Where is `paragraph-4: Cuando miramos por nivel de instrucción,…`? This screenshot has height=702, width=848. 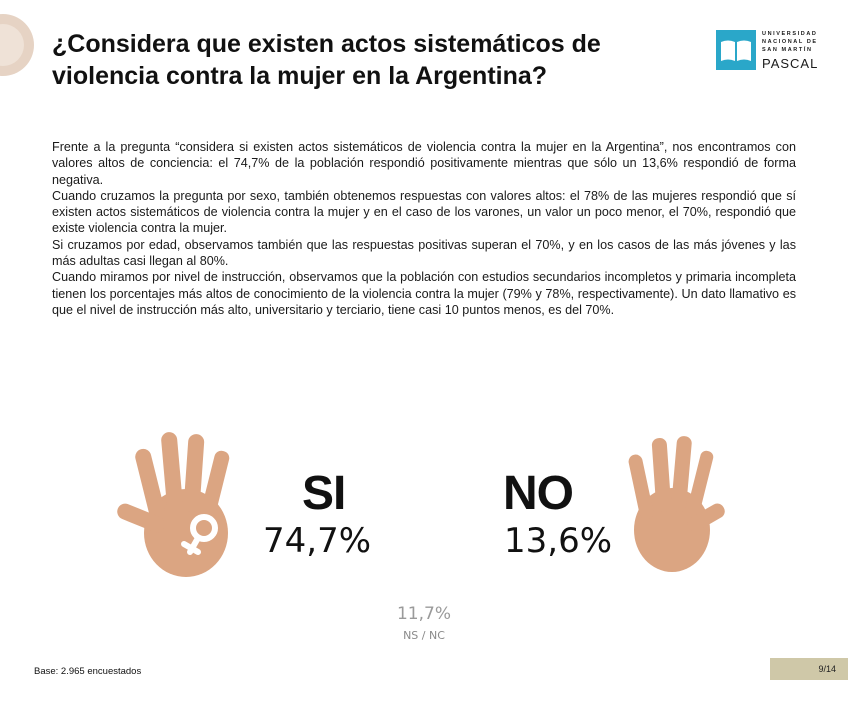
paragraph-4: Cuando miramos por nivel de instrucción,… is located at coordinates (424, 293).